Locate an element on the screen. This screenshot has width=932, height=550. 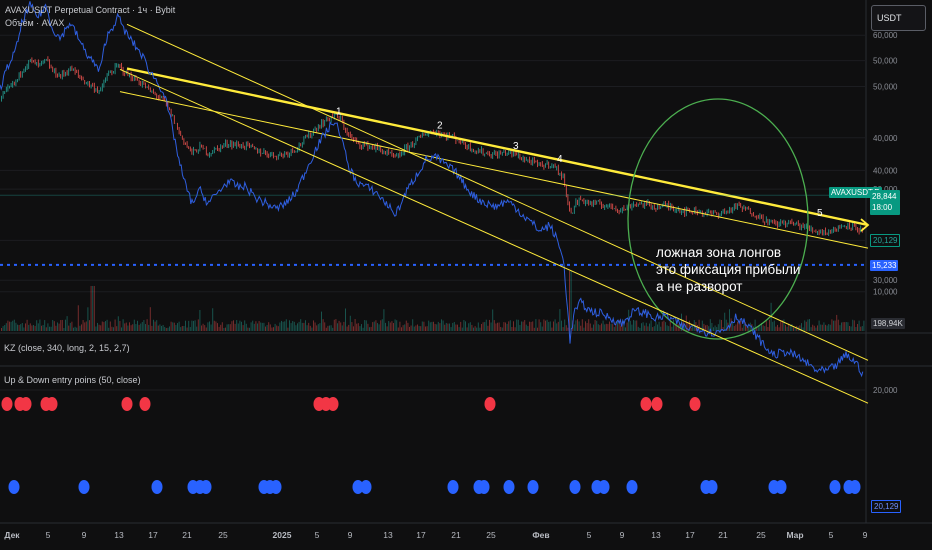
indicator-kz-label: KZ (close, 340, long, 2, 15, 2,7) is located at coordinates (67, 348).